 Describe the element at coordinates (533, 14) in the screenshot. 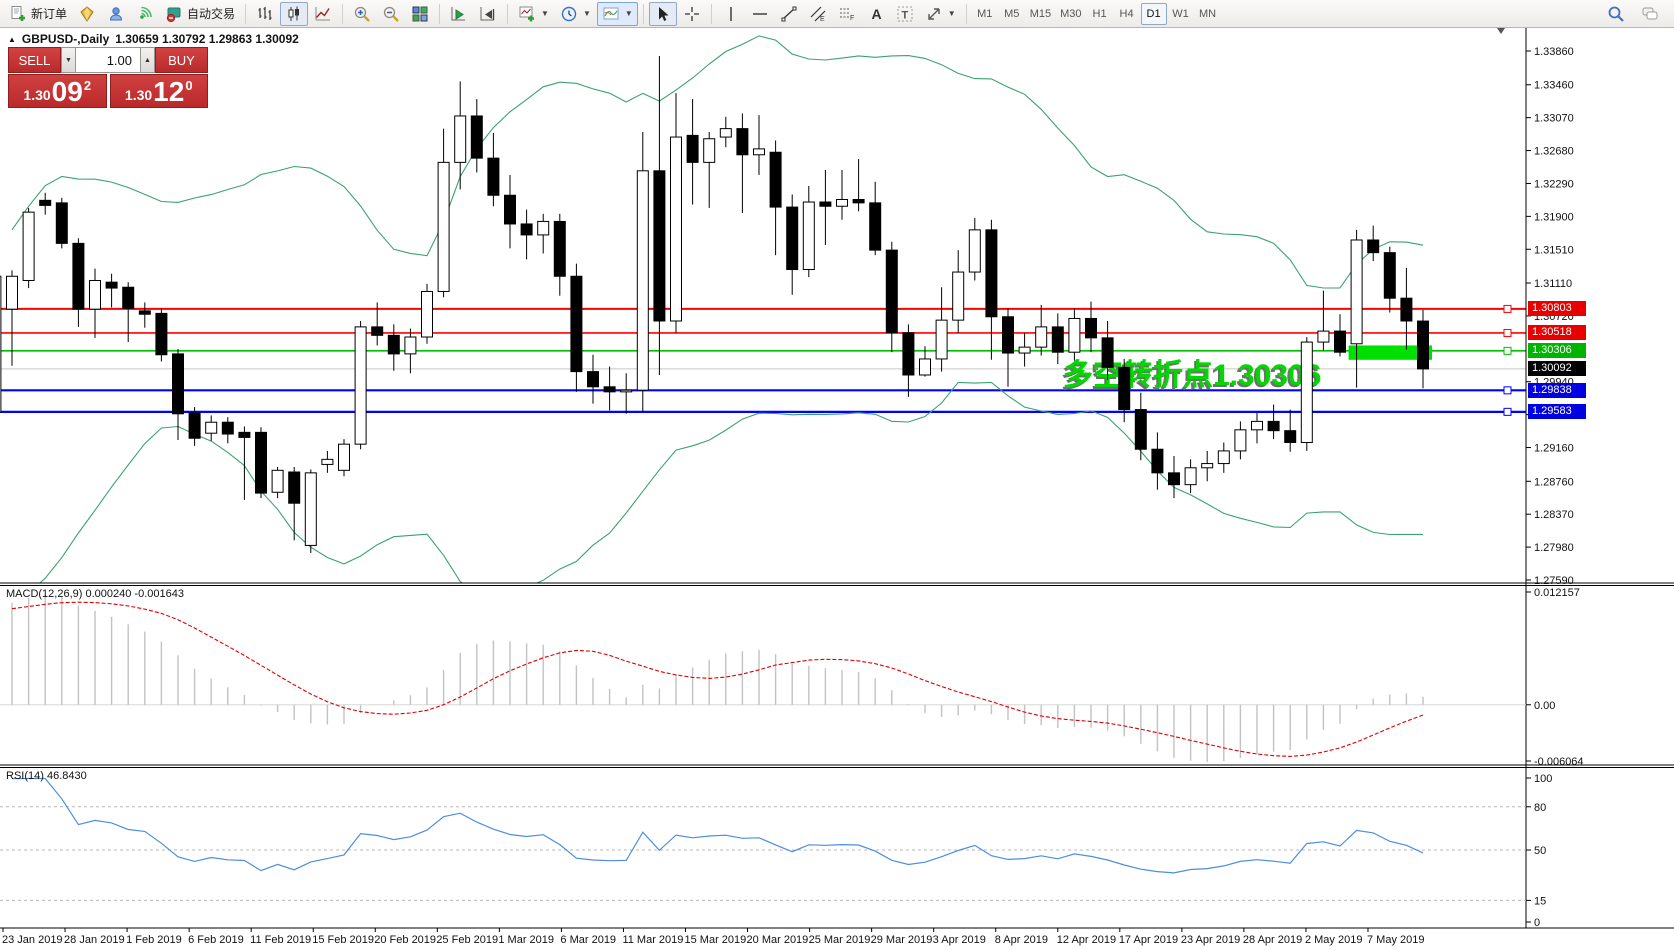

I see `new-chart-button: ▼` at that location.